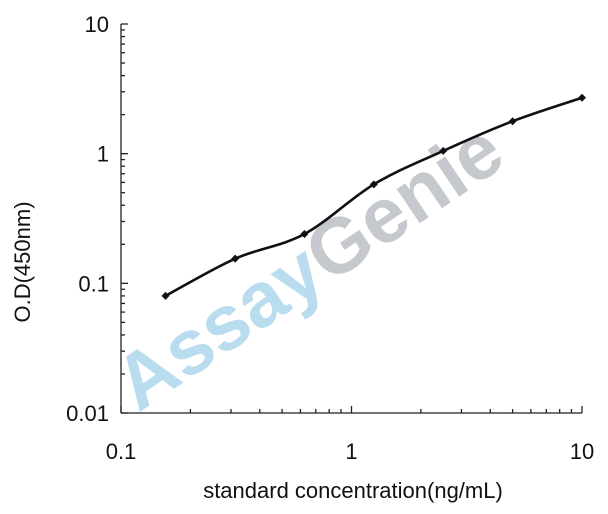 This screenshot has height=514, width=608. Describe the element at coordinates (103, 154) in the screenshot. I see `y-tick-label: 1` at that location.